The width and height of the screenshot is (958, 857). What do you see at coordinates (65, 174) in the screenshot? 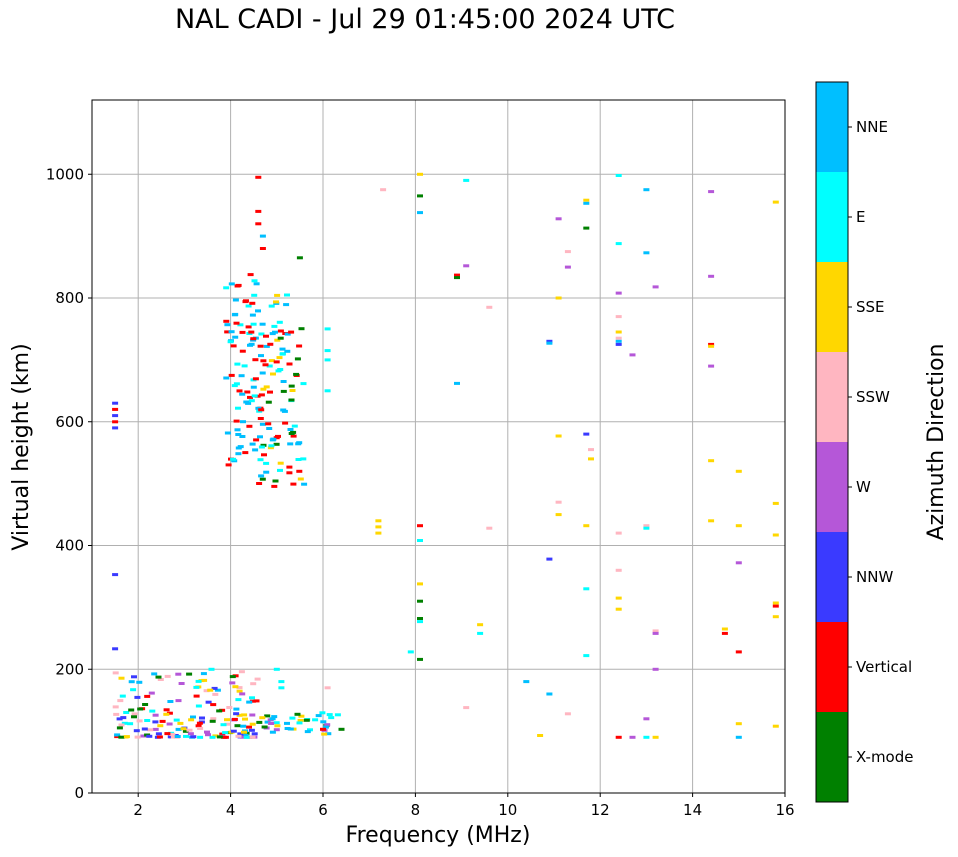
I see `y-tick-label: 1000` at bounding box center [65, 174].